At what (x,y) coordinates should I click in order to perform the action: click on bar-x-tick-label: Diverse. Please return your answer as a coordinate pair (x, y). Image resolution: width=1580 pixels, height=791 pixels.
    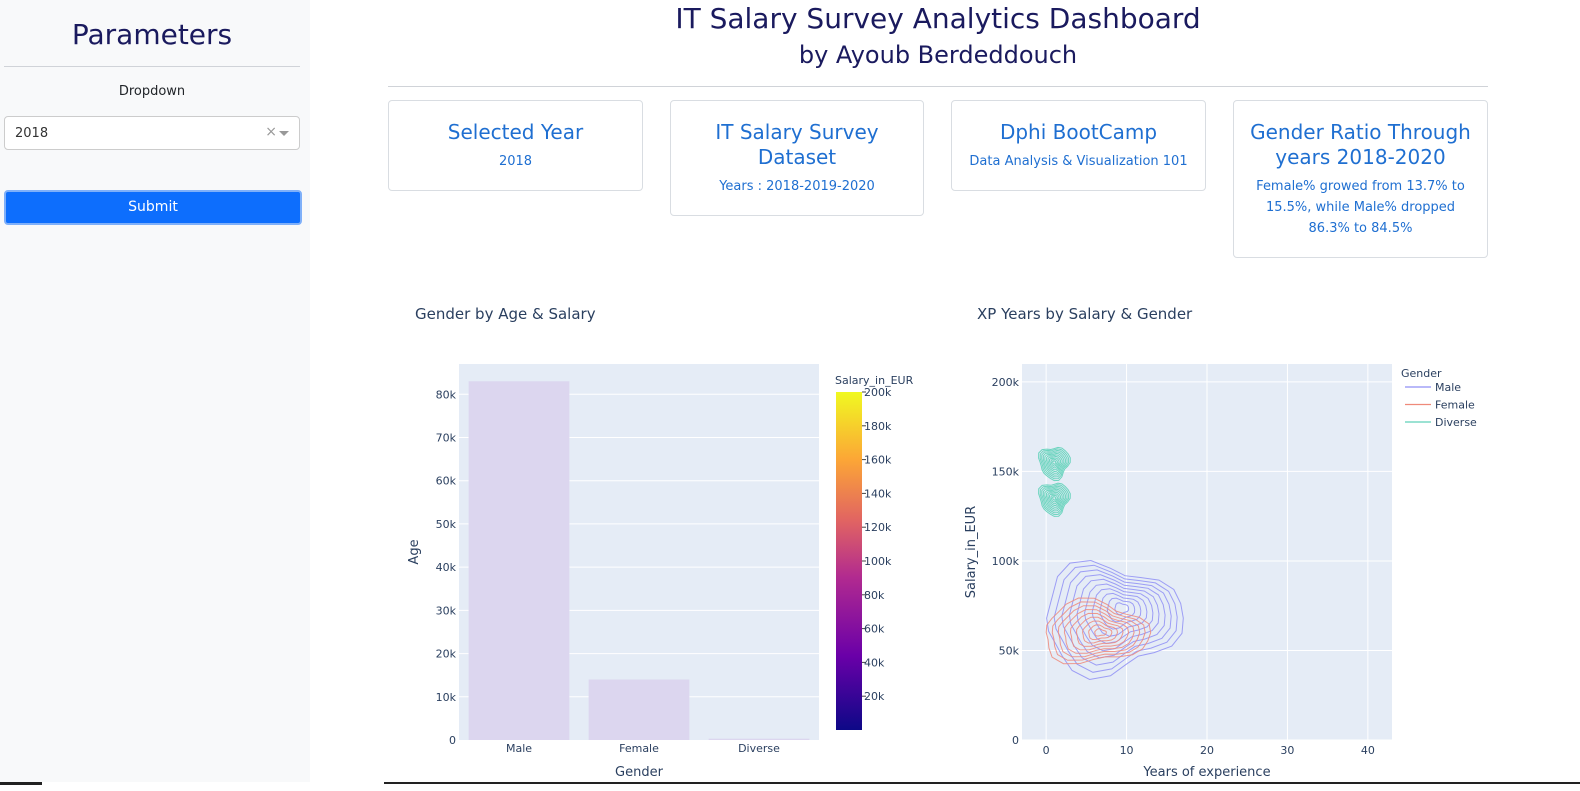
    Looking at the image, I should click on (759, 748).